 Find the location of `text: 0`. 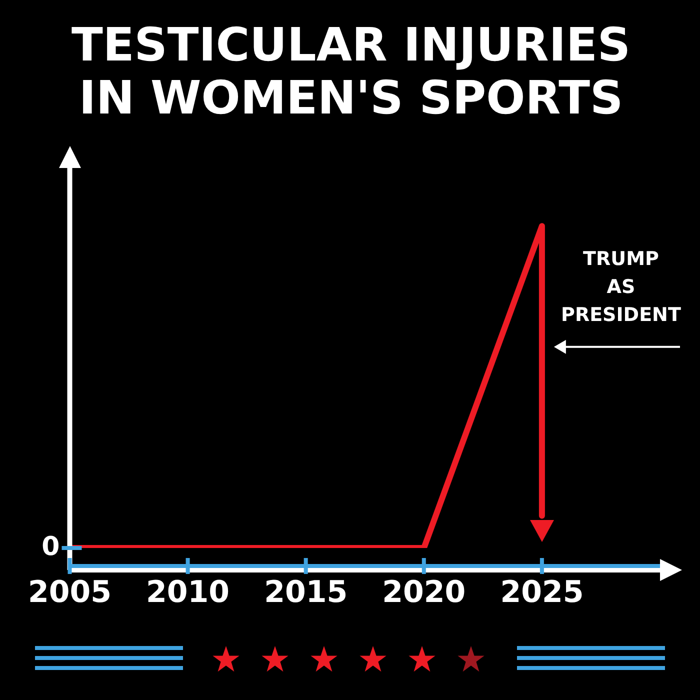

text: 0 is located at coordinates (51, 547).